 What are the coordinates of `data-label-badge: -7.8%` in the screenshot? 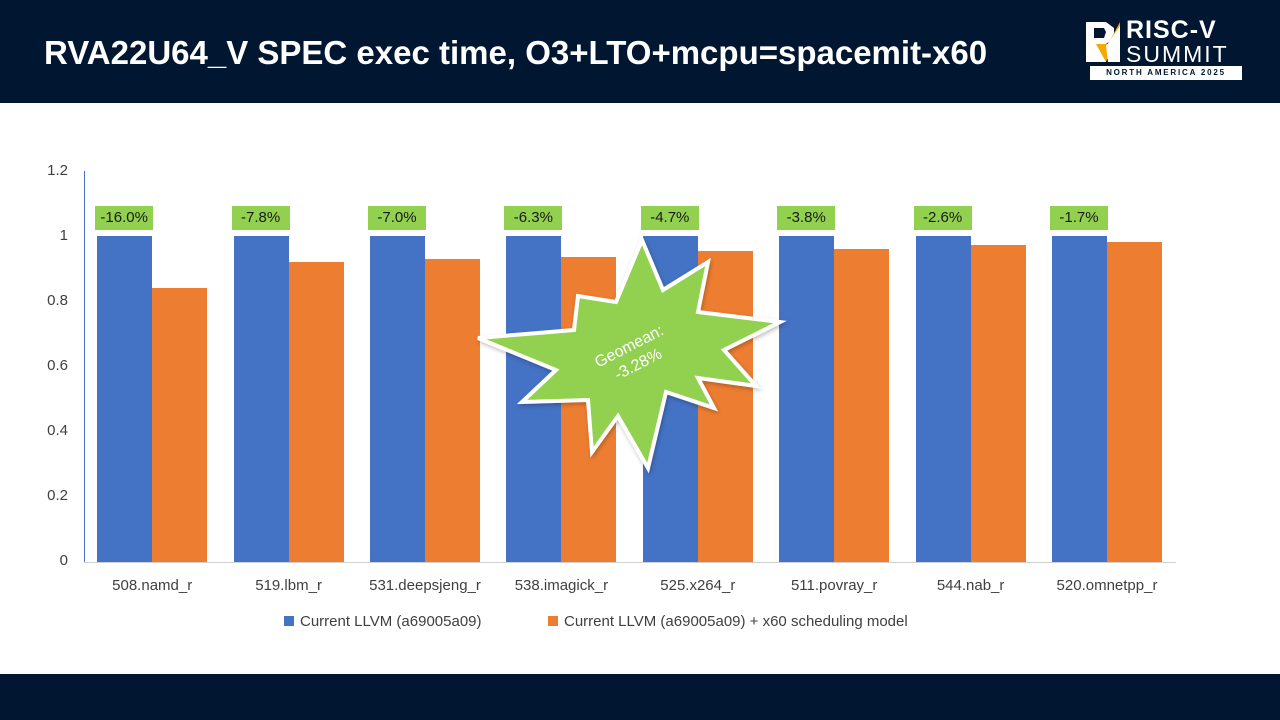 It's located at (260, 218).